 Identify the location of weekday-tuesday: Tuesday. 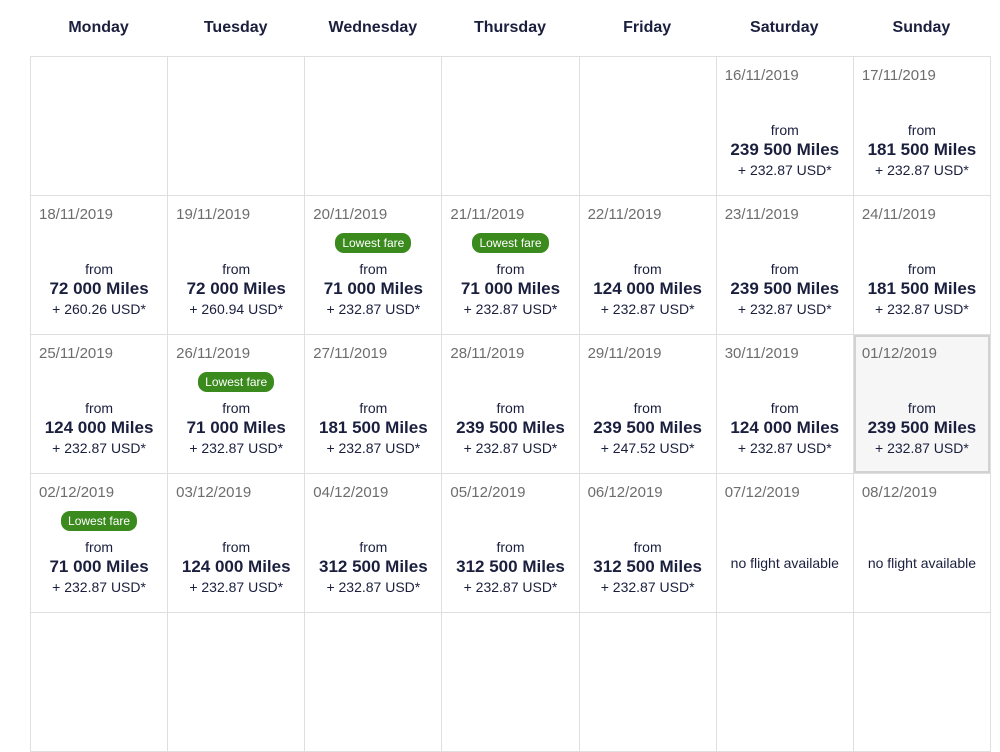
(235, 27).